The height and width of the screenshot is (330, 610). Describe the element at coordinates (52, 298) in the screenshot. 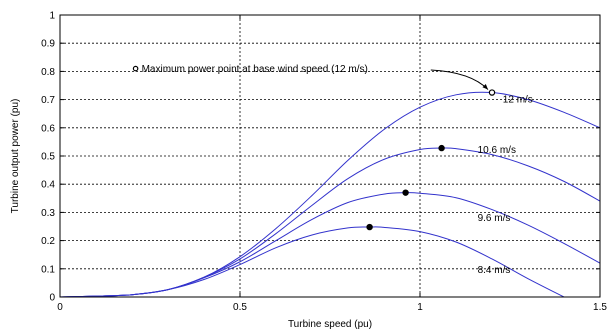

I see `y-tick-label: 0` at that location.